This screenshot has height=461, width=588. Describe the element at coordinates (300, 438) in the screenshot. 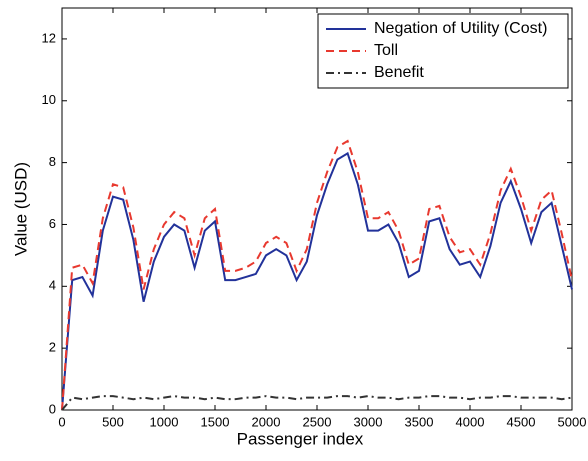

I see `x-axis-label: Passenger index` at that location.